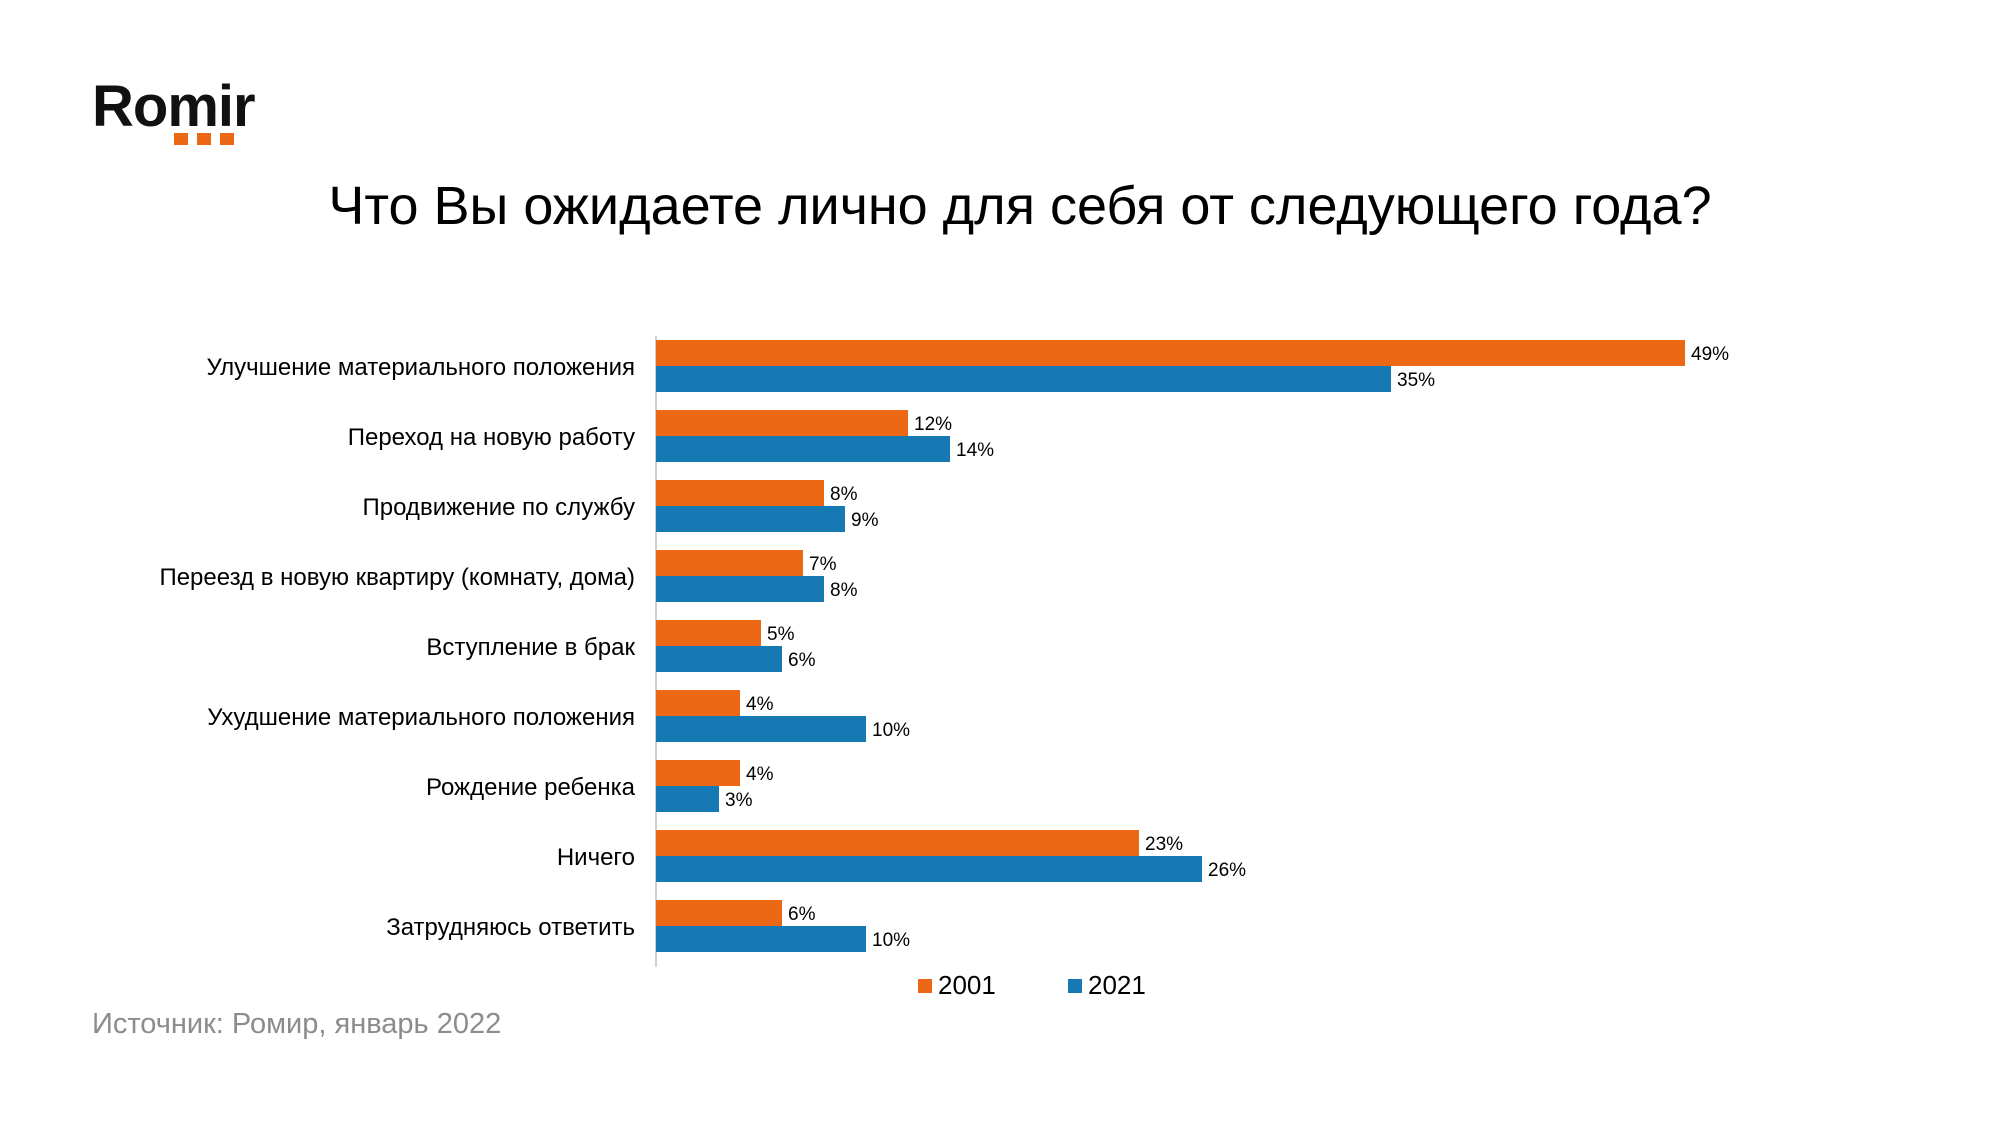 The image size is (2003, 1129). Describe the element at coordinates (975, 450) in the screenshot. I see `data-label: 14%` at that location.